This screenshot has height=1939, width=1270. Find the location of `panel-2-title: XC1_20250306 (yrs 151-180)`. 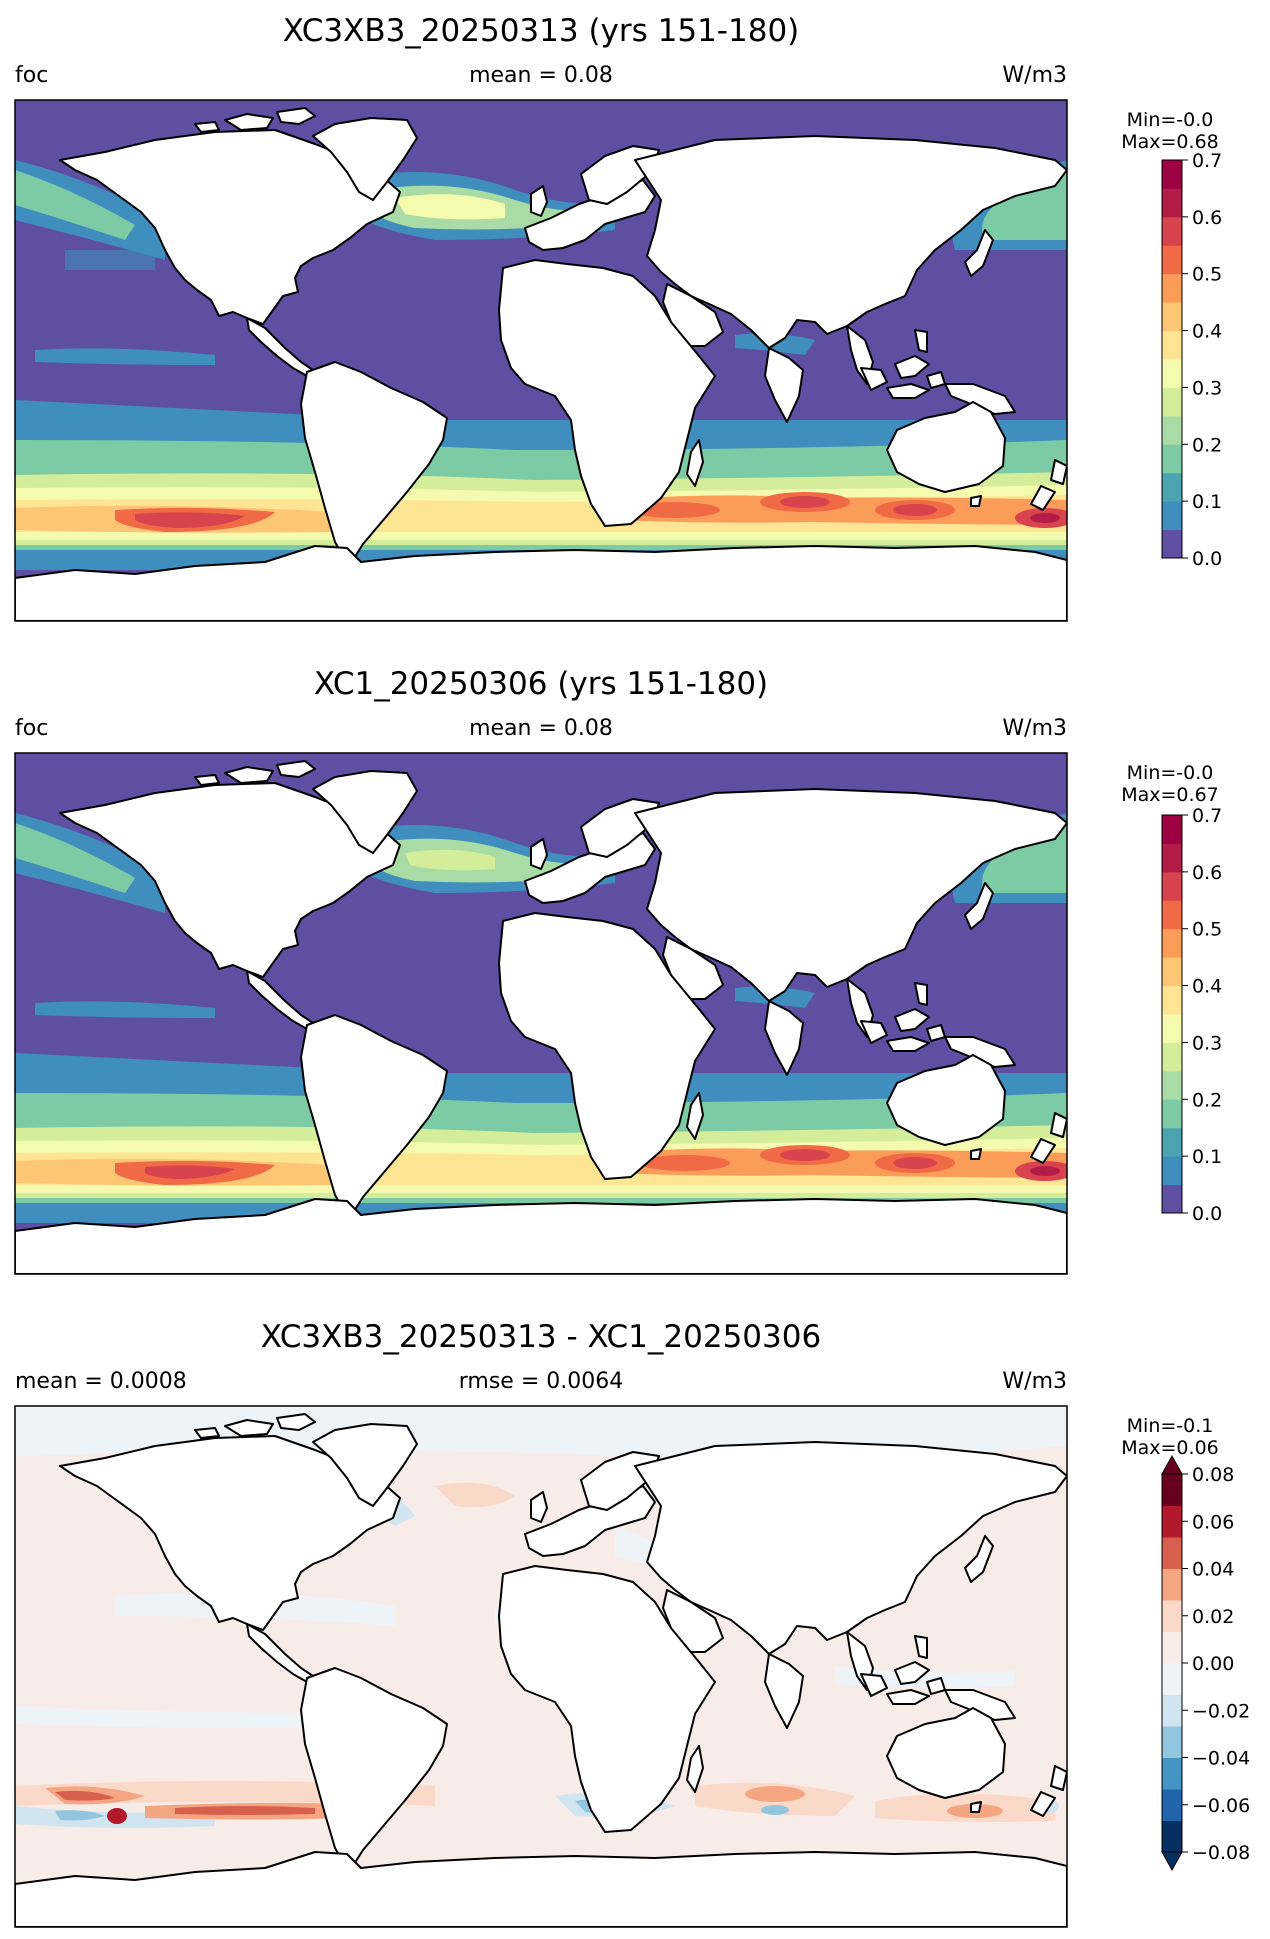

panel-2-title: XC1_20250306 (yrs 151-180) is located at coordinates (541, 684).